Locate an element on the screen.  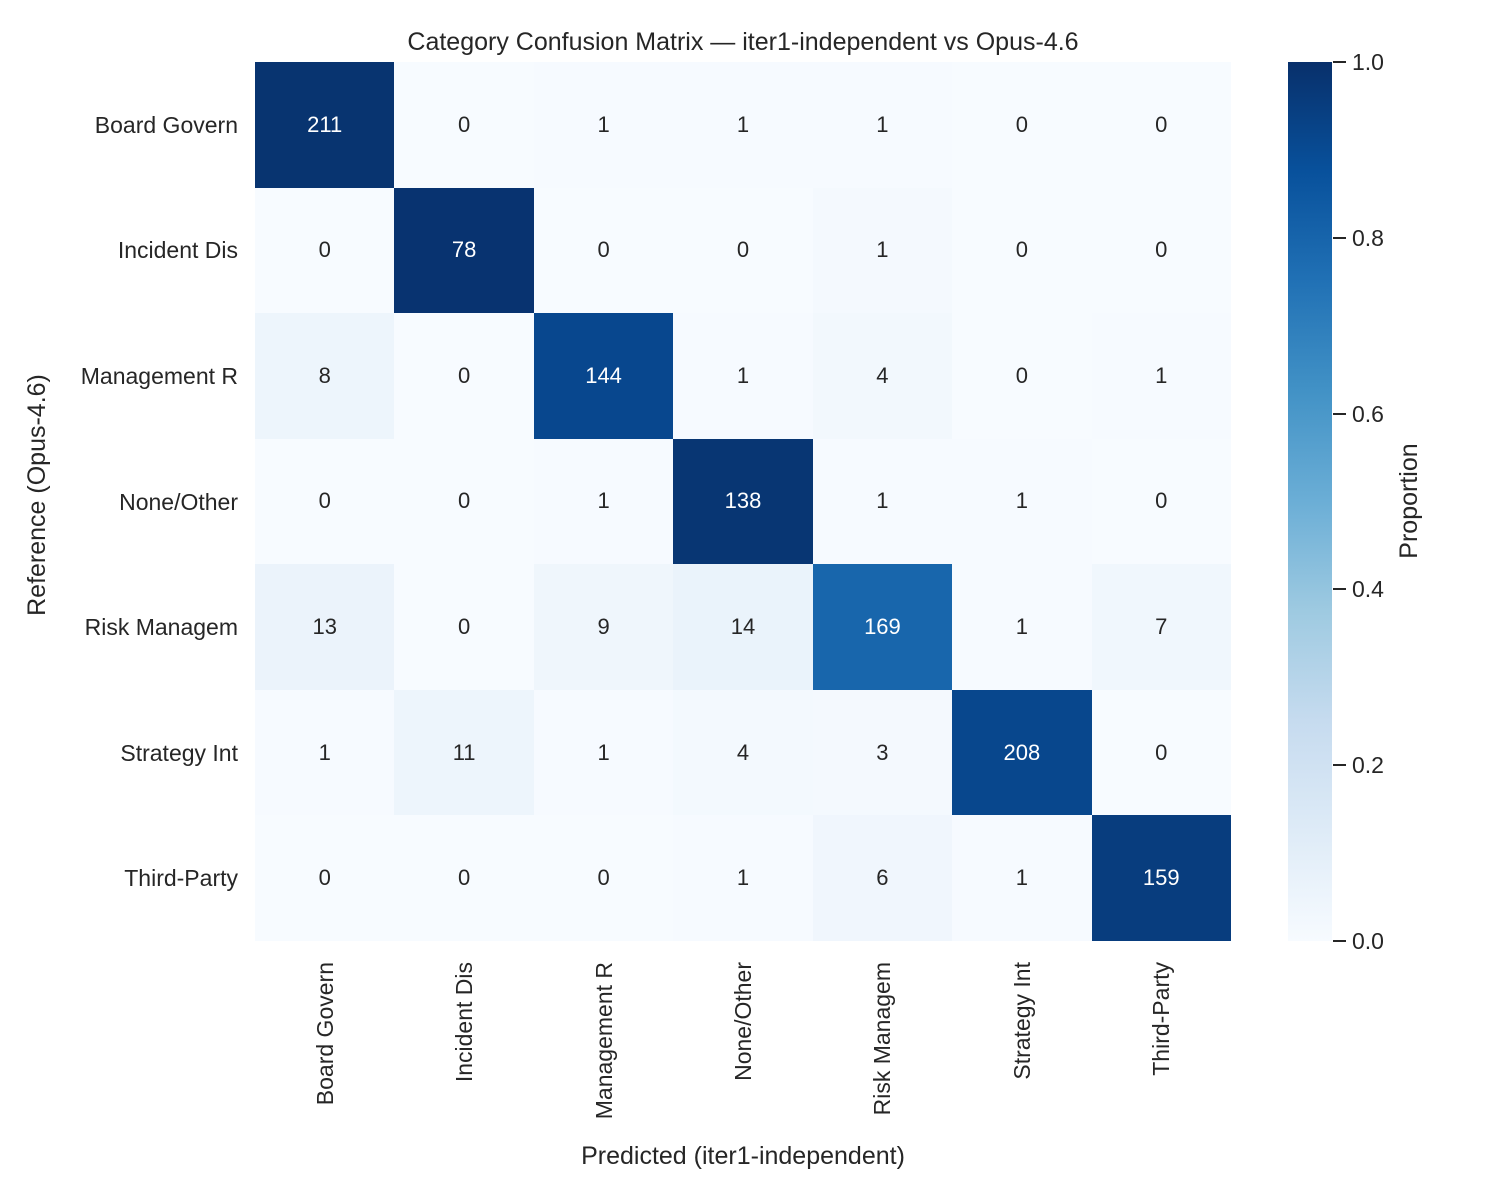
y-tick-label: Third-Party is located at coordinates (181, 878).